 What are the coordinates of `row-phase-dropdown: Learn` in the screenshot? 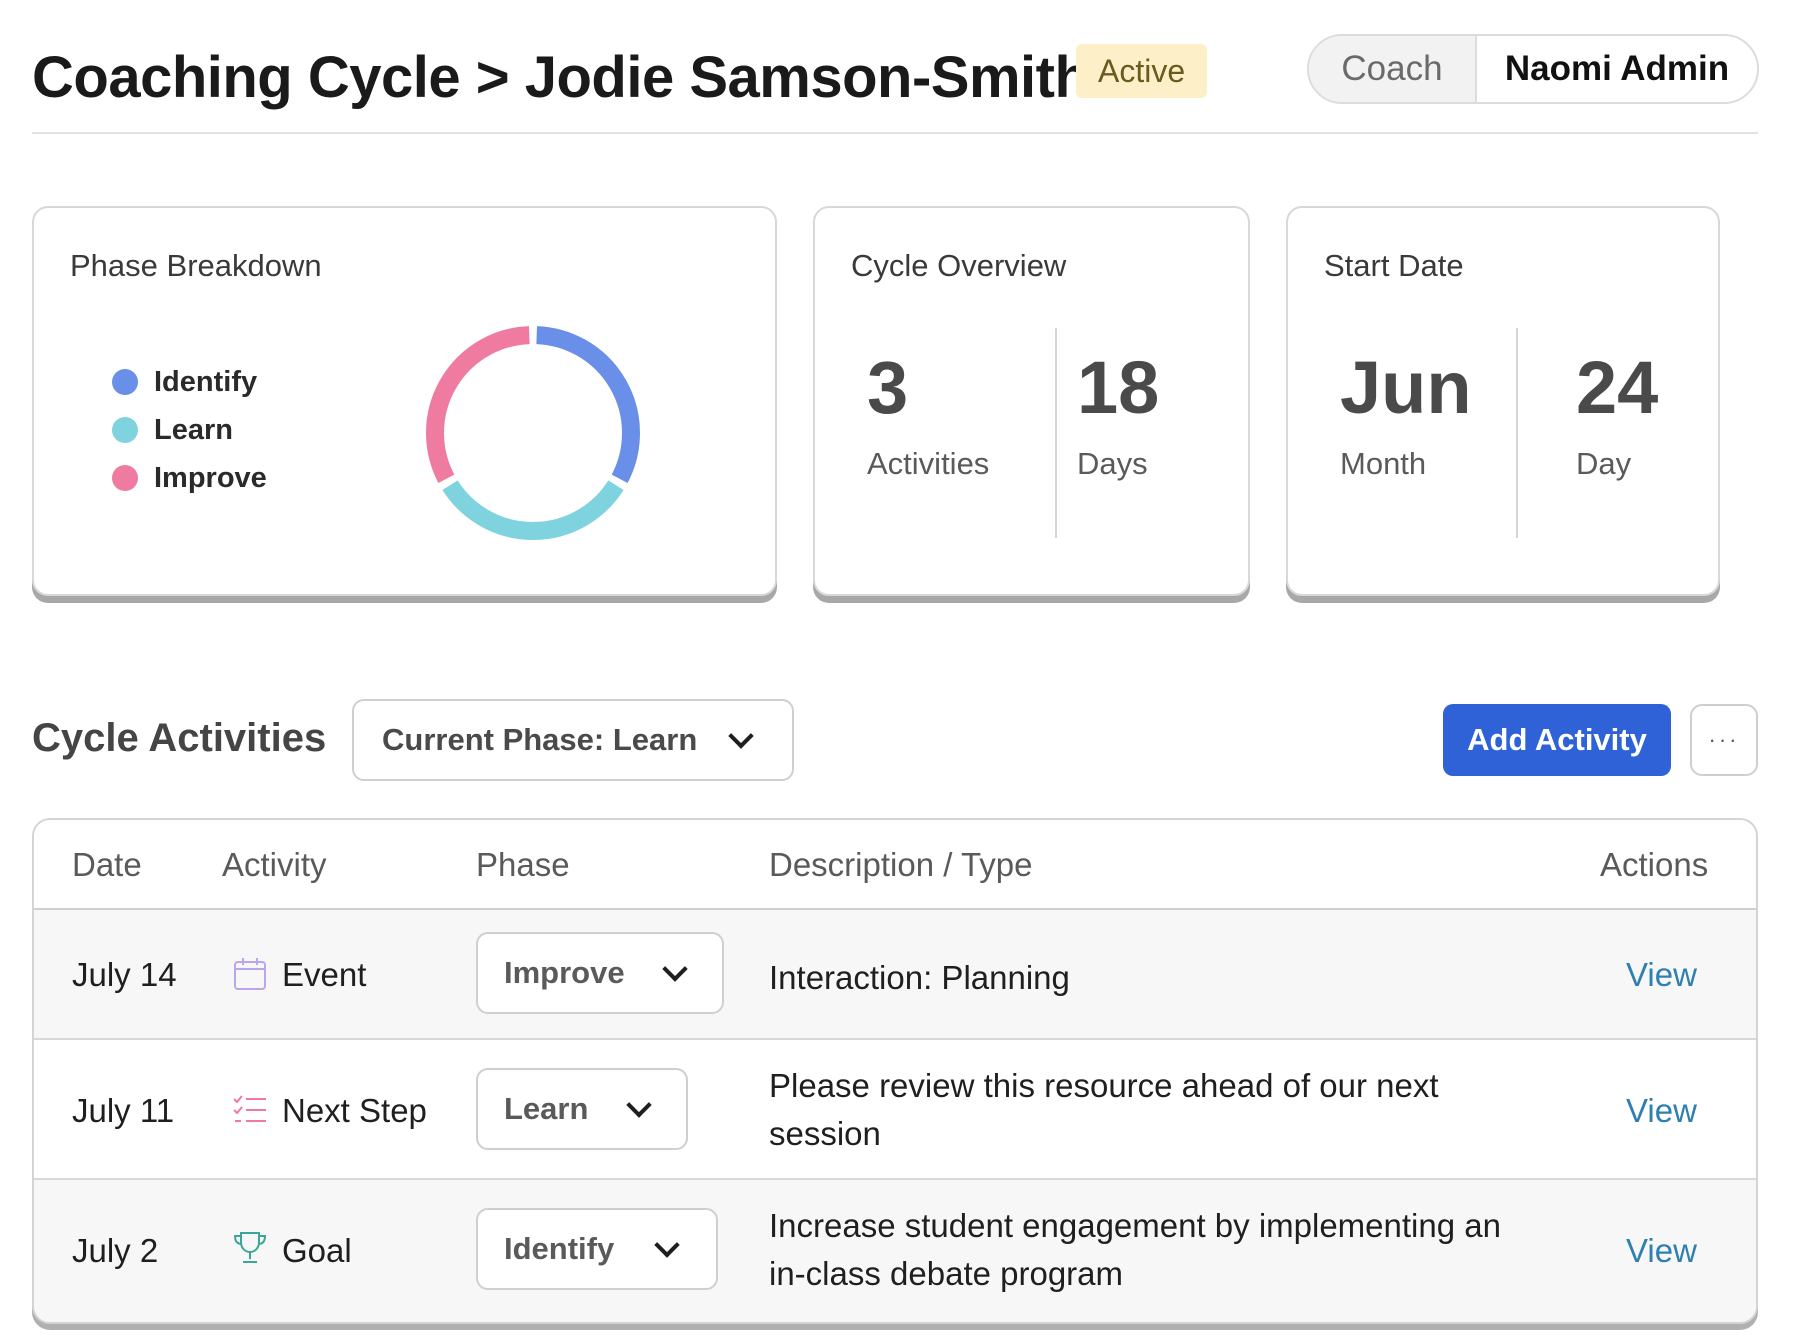 It's located at (582, 1109).